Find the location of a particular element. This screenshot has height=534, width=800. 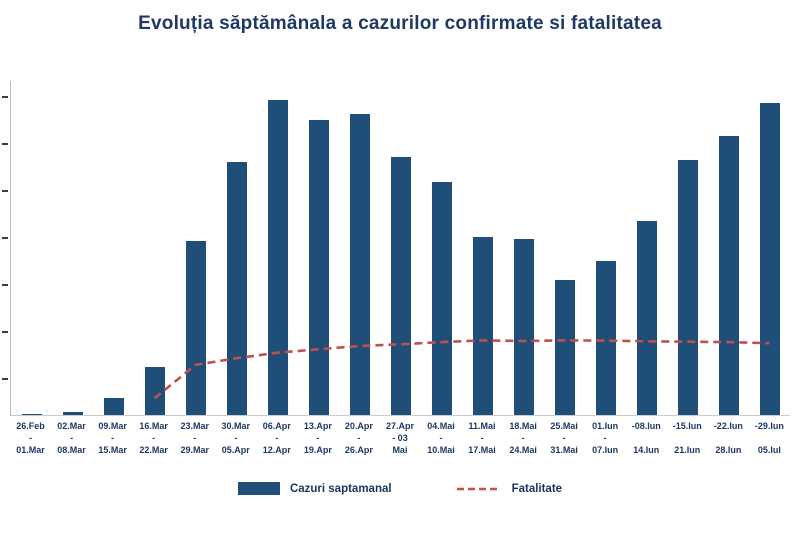

x-axis-label: -08.Iun 14.Iun is located at coordinates (646, 438).